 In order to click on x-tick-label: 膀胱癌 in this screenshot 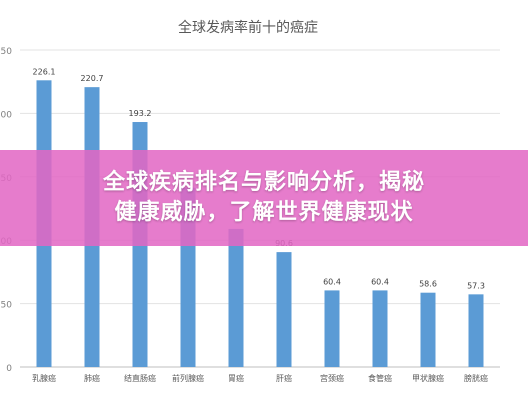, I will do `click(476, 378)`.